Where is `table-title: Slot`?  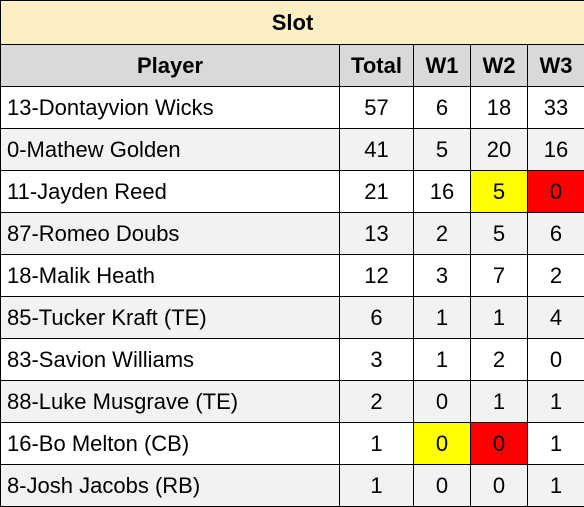 table-title: Slot is located at coordinates (292, 23).